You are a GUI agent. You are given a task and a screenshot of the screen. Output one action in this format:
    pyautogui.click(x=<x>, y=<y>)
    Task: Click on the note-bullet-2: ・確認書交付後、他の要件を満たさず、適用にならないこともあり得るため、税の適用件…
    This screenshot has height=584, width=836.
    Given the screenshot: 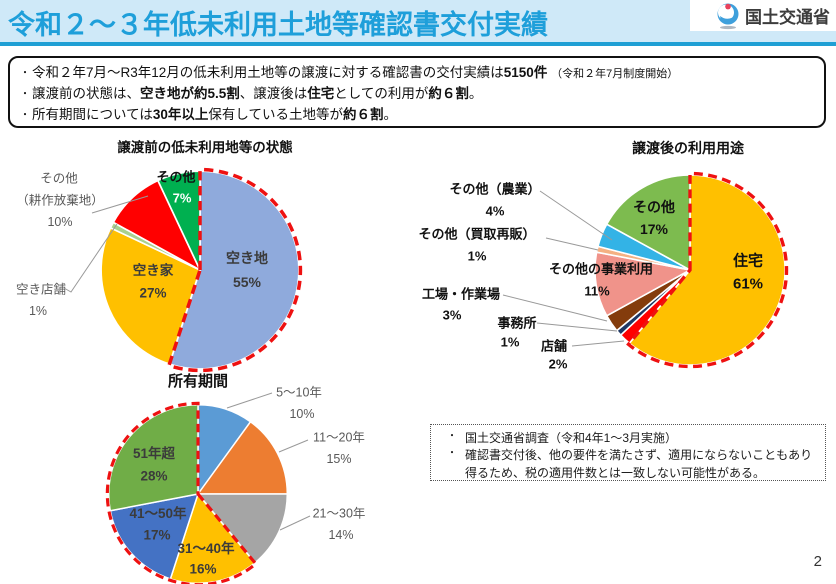 What is the action you would take?
    pyautogui.click(x=630, y=464)
    